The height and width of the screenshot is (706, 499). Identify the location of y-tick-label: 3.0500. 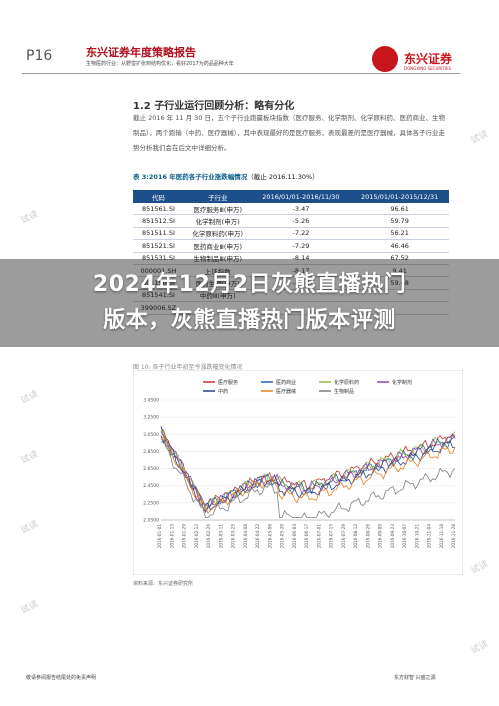
(151, 435).